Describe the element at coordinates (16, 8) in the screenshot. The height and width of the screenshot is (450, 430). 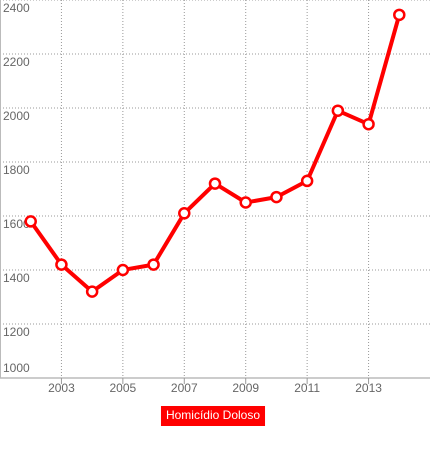
I see `y-tick-label: 2400` at that location.